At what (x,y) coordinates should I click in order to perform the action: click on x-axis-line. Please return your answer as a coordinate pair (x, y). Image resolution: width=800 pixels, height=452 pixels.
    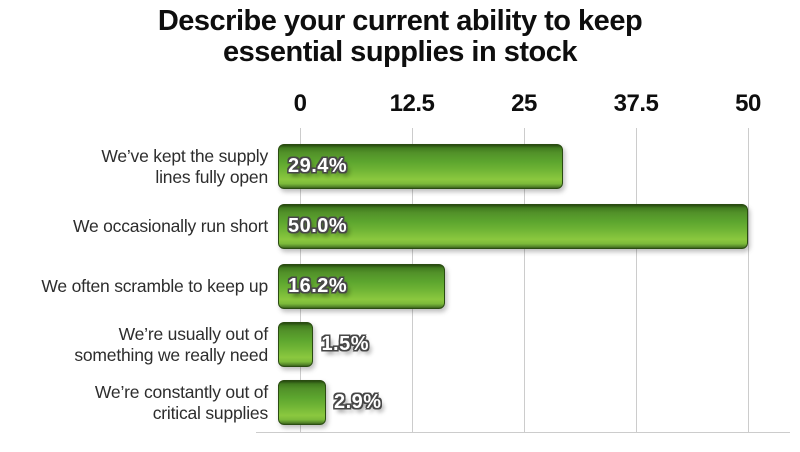
    Looking at the image, I should click on (523, 432).